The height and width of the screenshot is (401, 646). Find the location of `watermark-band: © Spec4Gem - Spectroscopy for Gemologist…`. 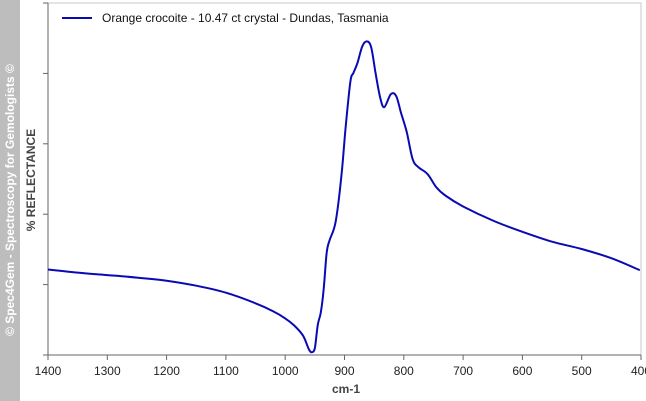

watermark-band: © Spec4Gem - Spectroscopy for Gemologist… is located at coordinates (10, 200).